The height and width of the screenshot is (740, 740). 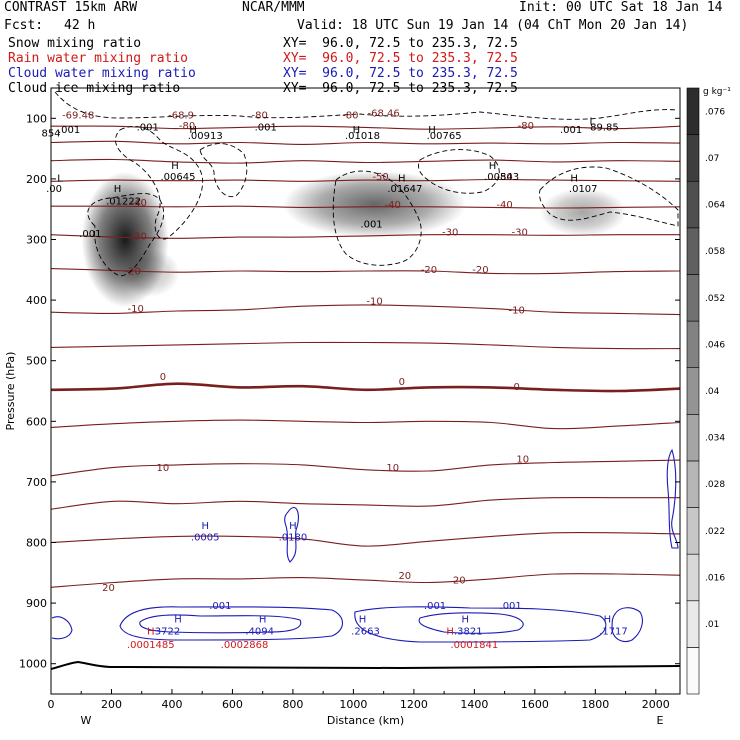 I want to click on cloud-water-label-6: .3722, so click(x=166, y=632).